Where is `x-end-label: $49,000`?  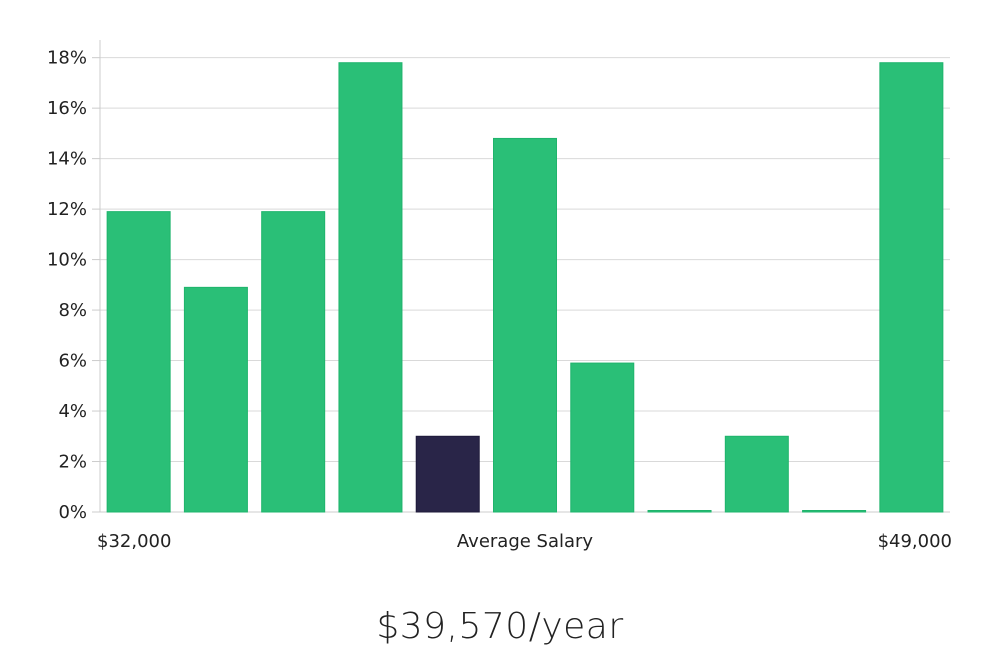 x-end-label: $49,000 is located at coordinates (915, 541).